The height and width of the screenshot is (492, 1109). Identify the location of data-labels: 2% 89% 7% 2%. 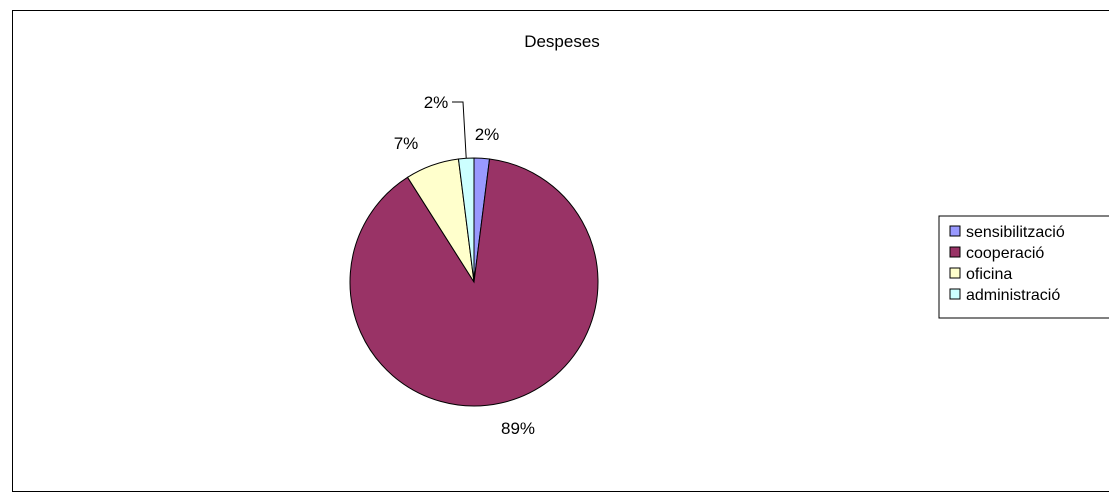
(464, 265).